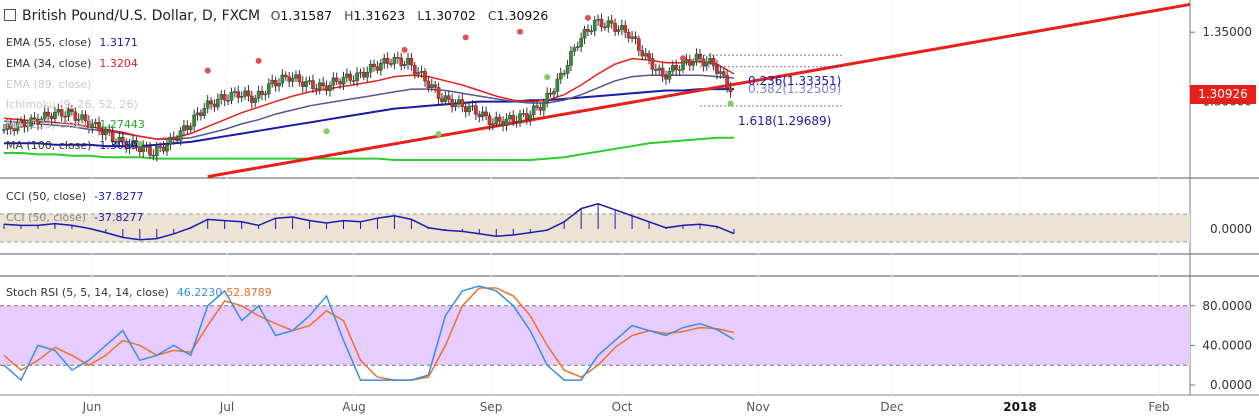 The image size is (1259, 419). I want to click on x-tick-label: 2018, so click(1019, 407).